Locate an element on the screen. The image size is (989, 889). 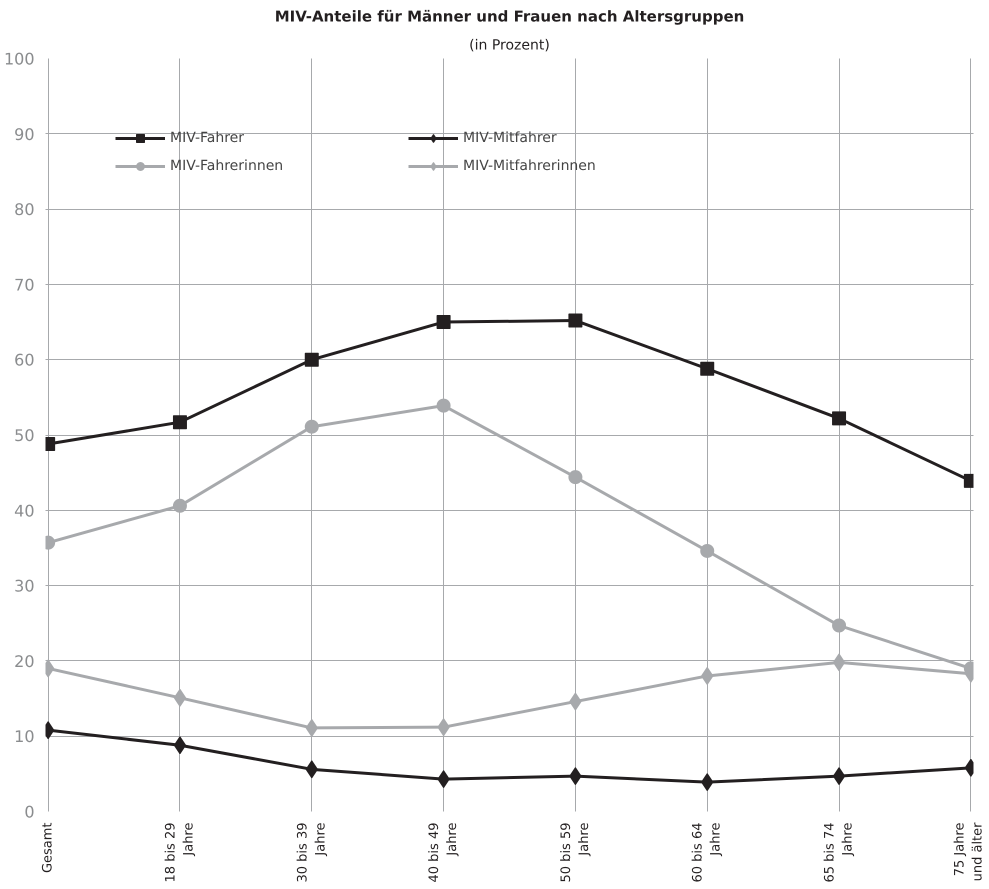
y-tick-label: 30 is located at coordinates (24, 586).